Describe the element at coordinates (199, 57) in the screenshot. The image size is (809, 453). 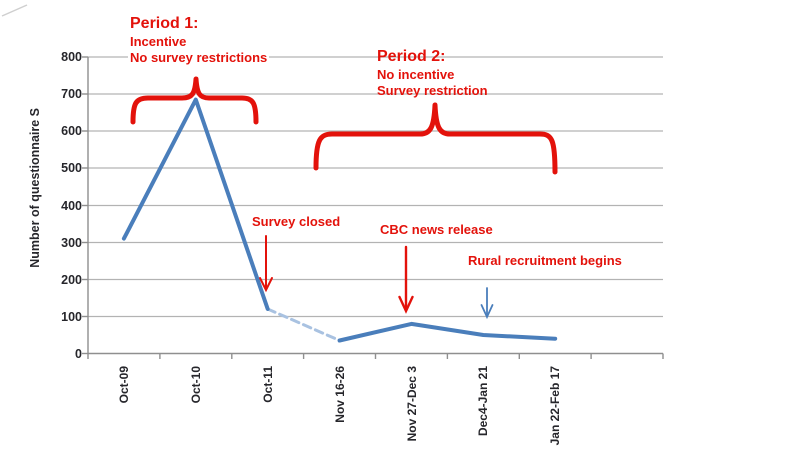
I see `period1-line2: No survey restrictions` at that location.